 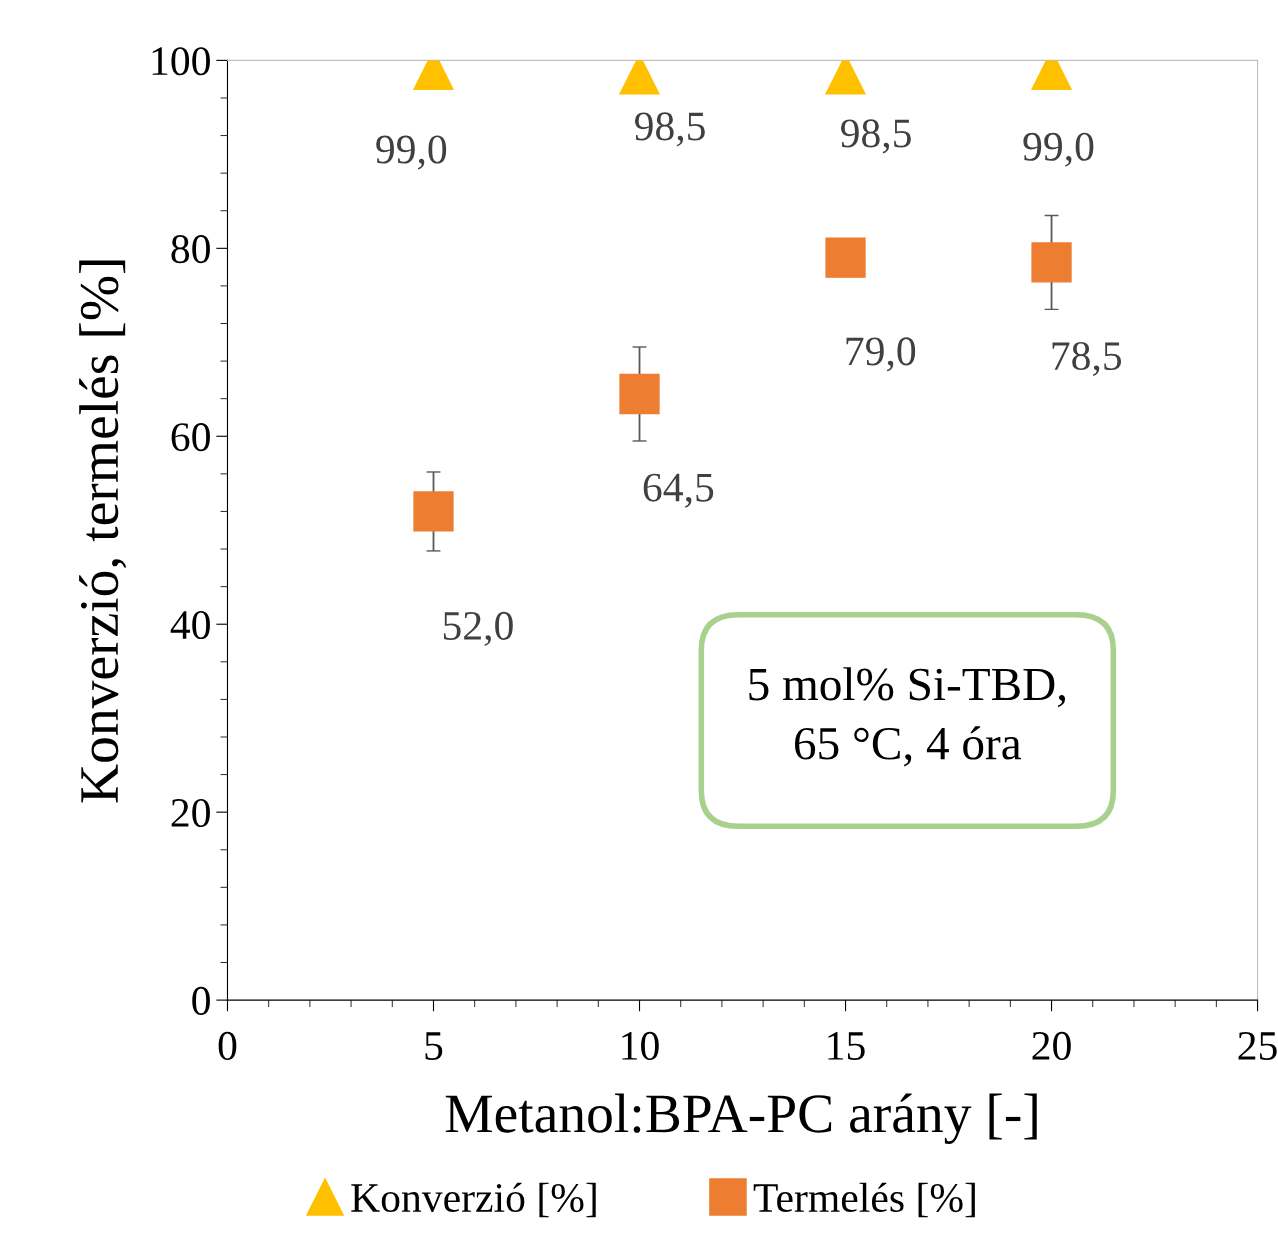 What do you see at coordinates (103, 531) in the screenshot?
I see `y-axis-title: Konverzió, termelés [%]` at bounding box center [103, 531].